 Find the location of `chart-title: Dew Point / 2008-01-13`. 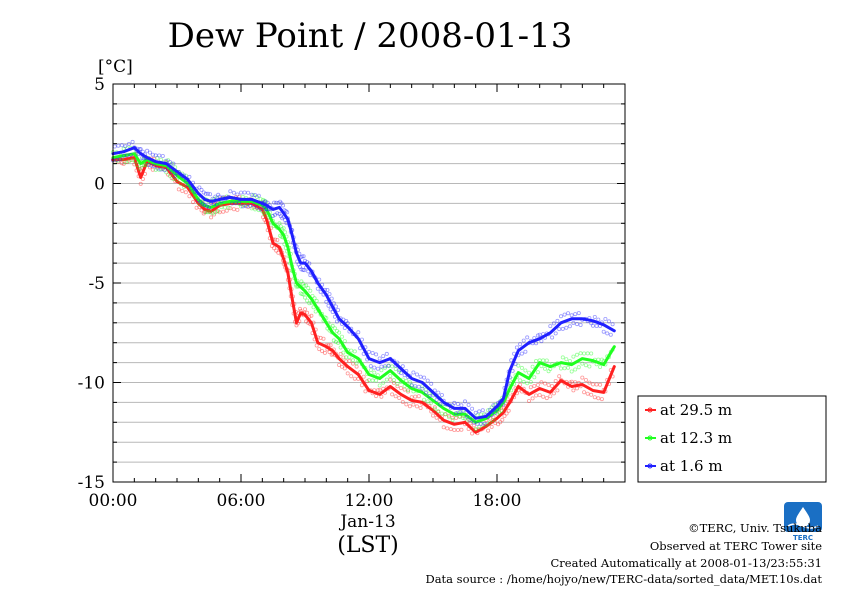

chart-title: Dew Point / 2008-01-13 is located at coordinates (370, 36).